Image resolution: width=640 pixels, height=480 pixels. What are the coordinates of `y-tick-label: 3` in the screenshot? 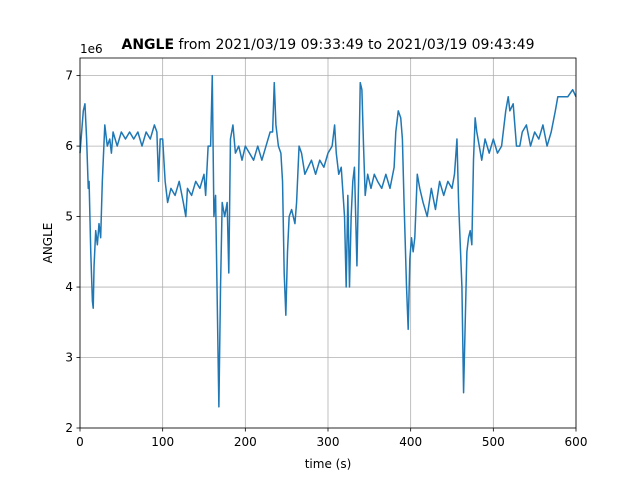 It's located at (69, 358).